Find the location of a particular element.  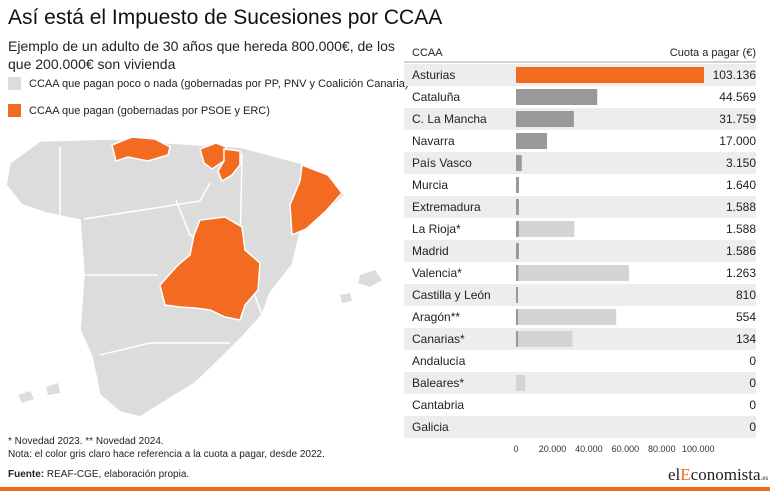

map-castilla-la-mancha is located at coordinates (210, 268).